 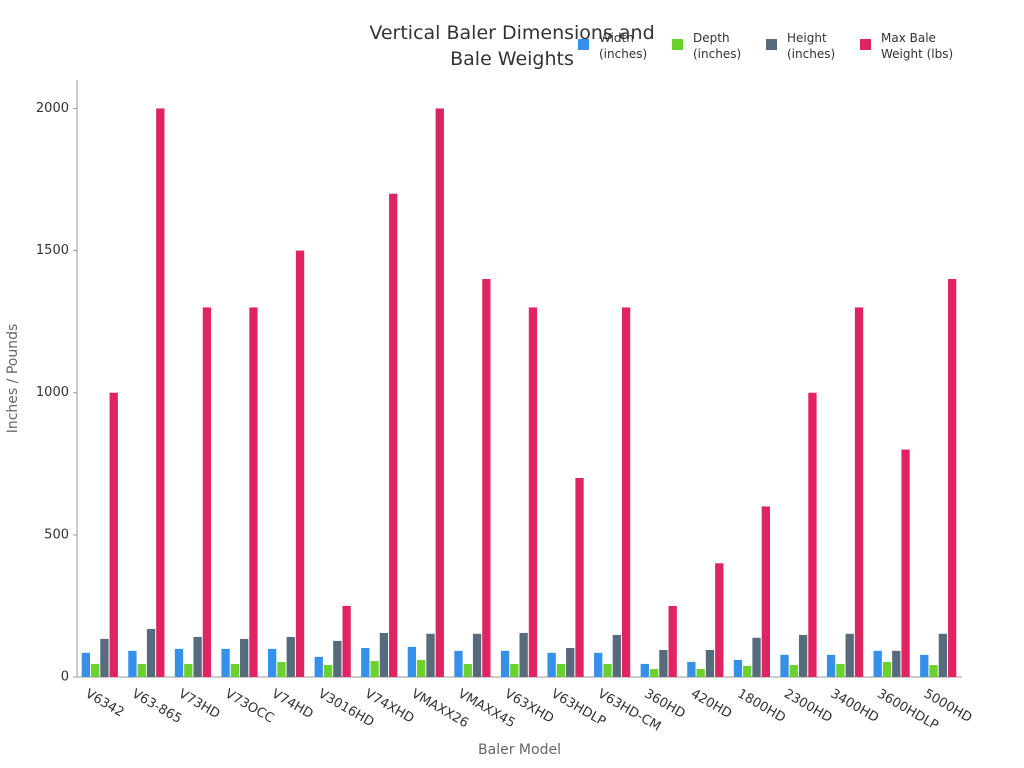 I want to click on legend-label: Depth (inches), so click(x=717, y=46).